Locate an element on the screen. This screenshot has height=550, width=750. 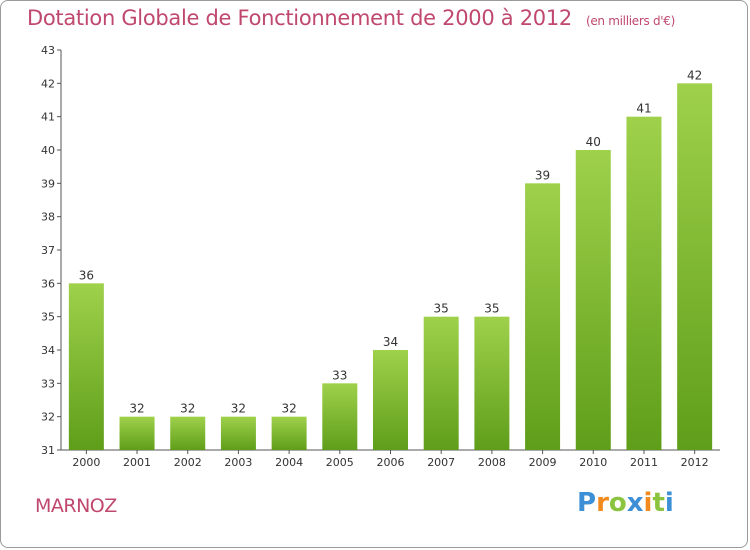
y-tick-label: 37 is located at coordinates (48, 250).